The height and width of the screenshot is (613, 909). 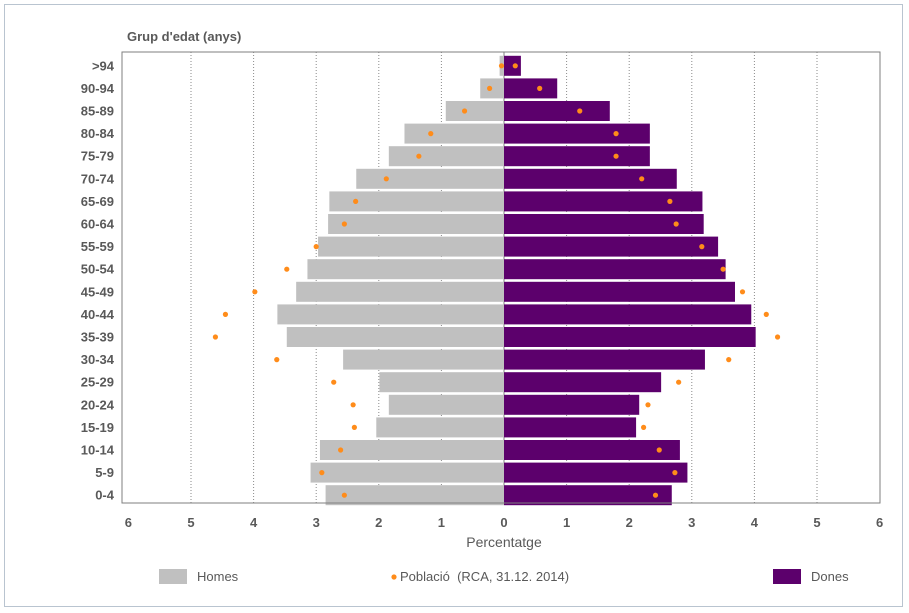 I want to click on x-tick-label: 0, so click(x=503, y=522).